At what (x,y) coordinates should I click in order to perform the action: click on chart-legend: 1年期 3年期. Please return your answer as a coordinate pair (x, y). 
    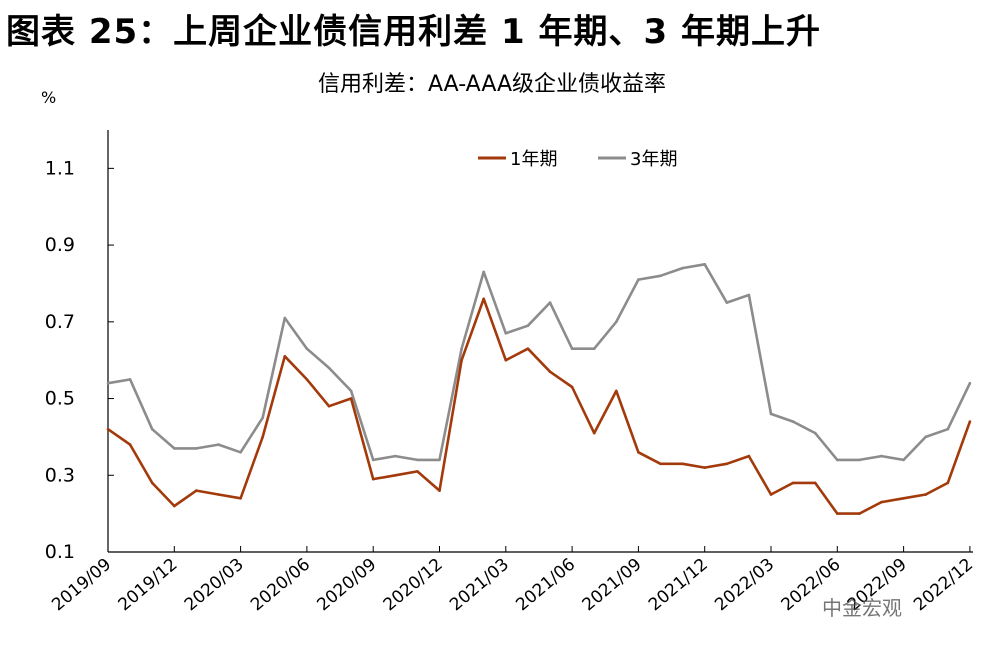
    Looking at the image, I should click on (577, 159).